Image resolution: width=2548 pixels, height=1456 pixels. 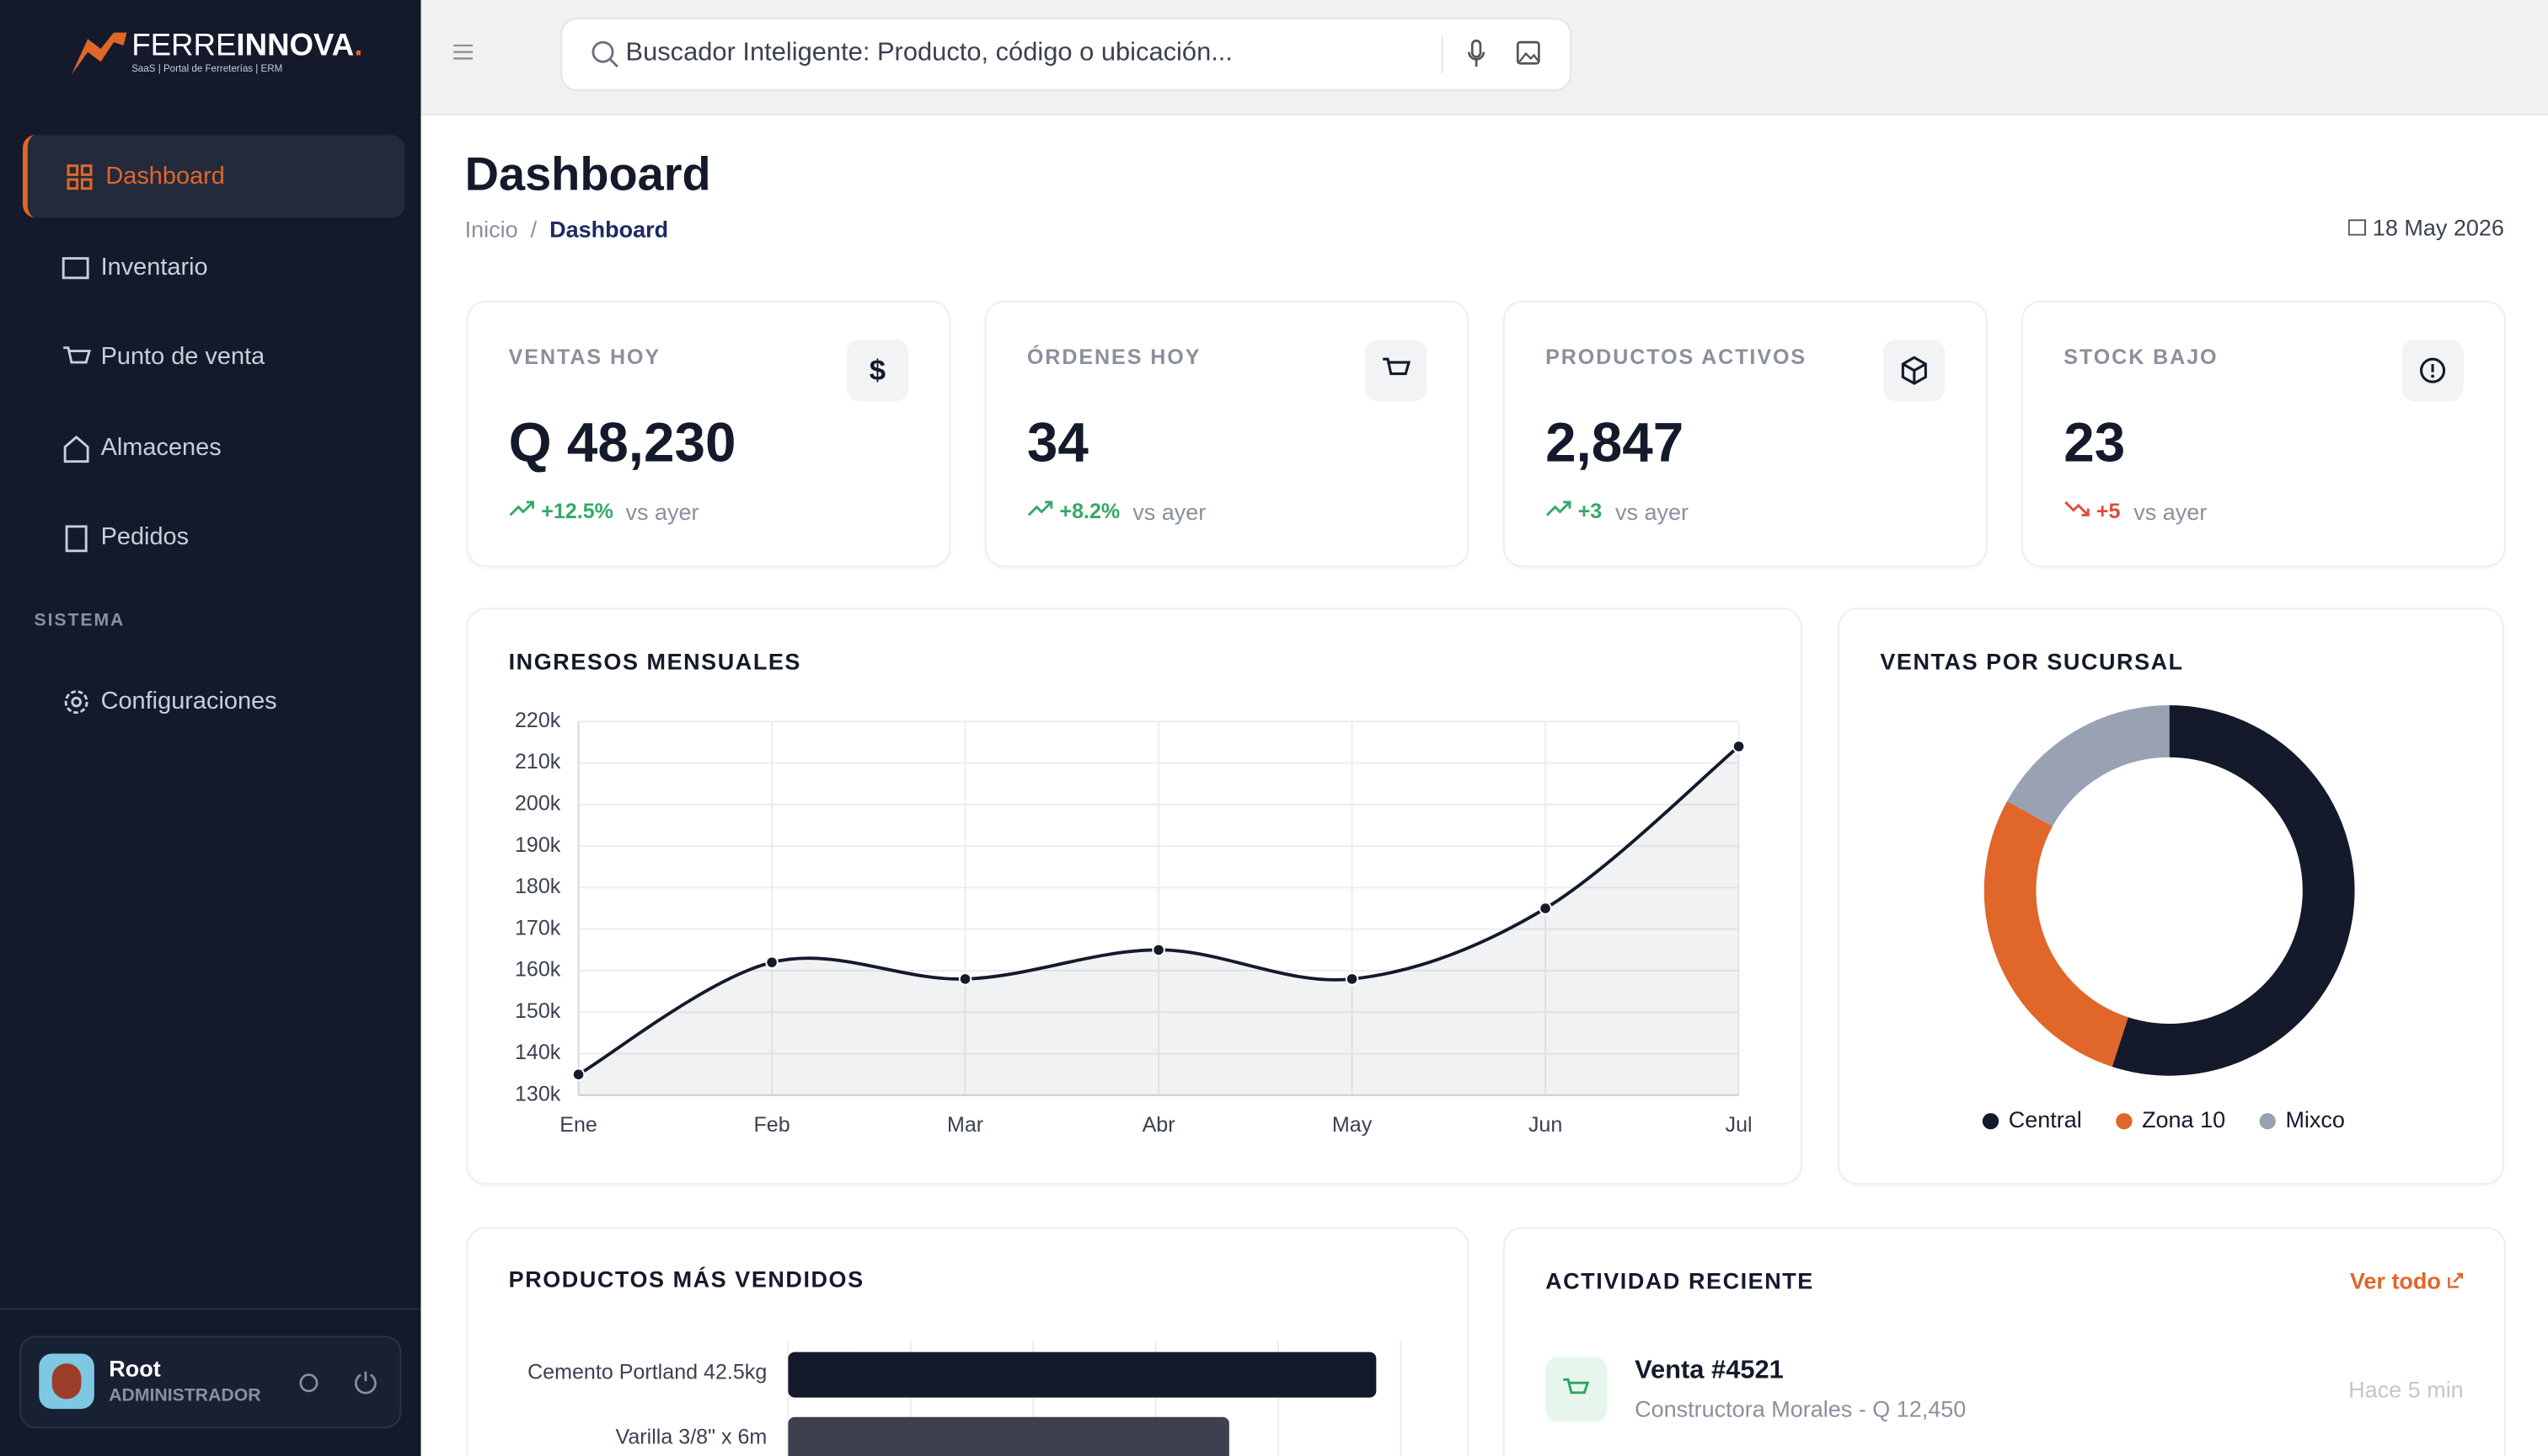 I want to click on kpi-change: +12.5%, so click(x=577, y=511).